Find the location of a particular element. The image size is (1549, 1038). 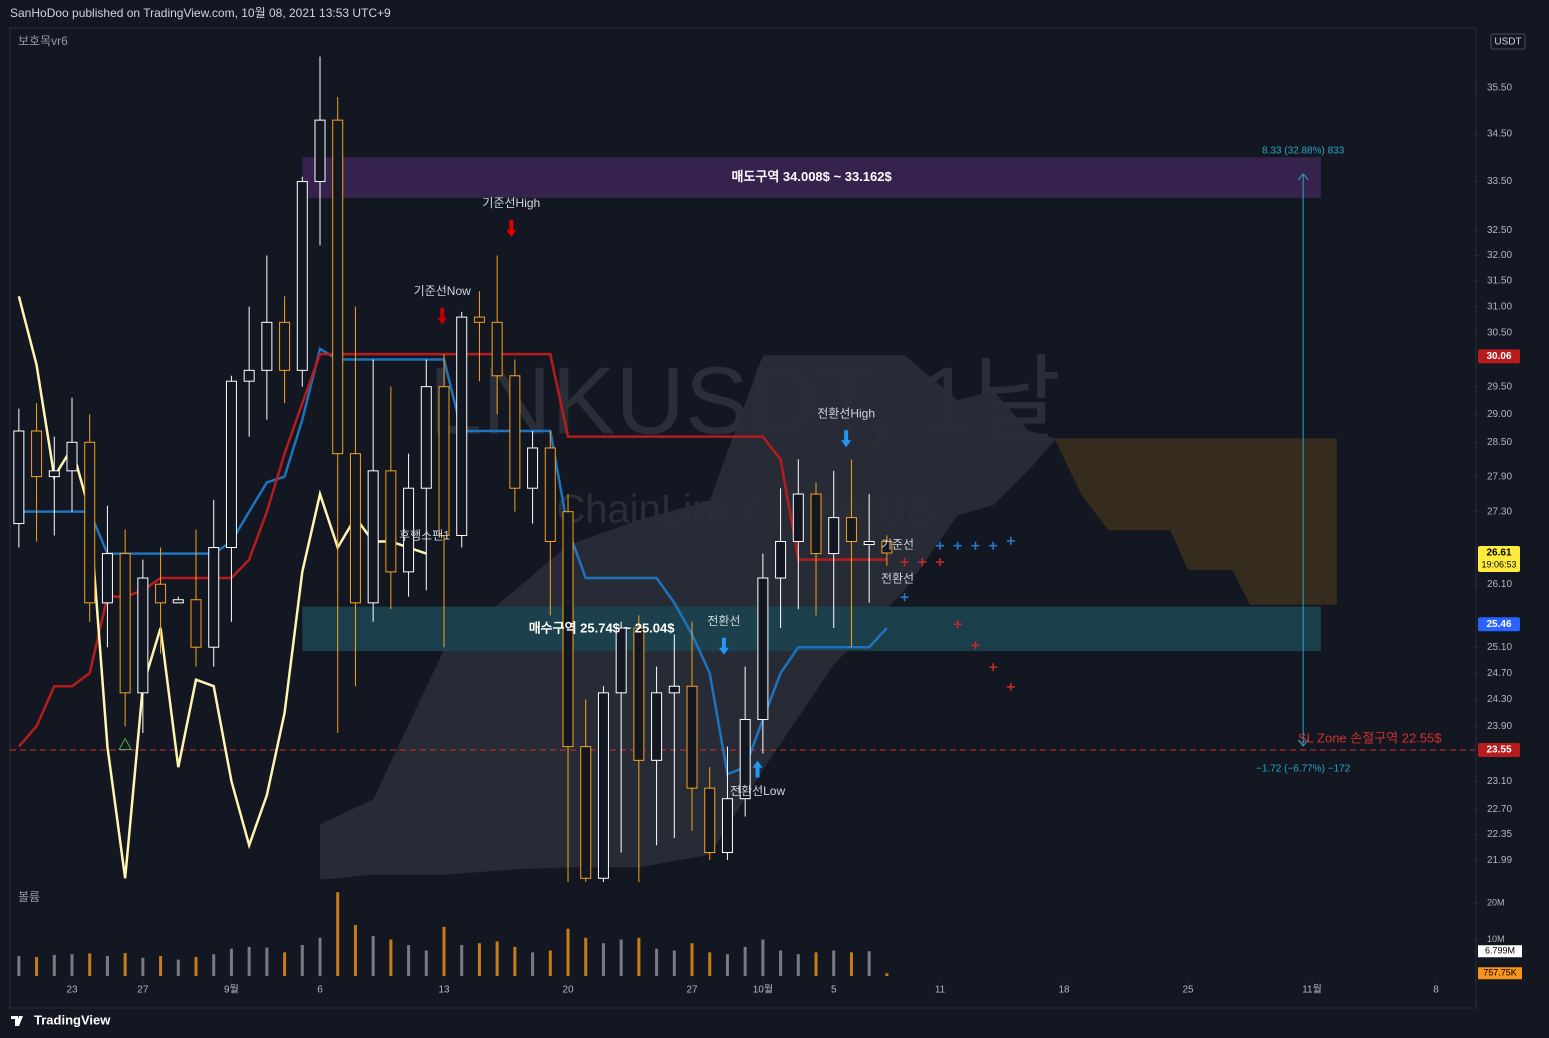

footer: TradingView is located at coordinates (72, 1019).